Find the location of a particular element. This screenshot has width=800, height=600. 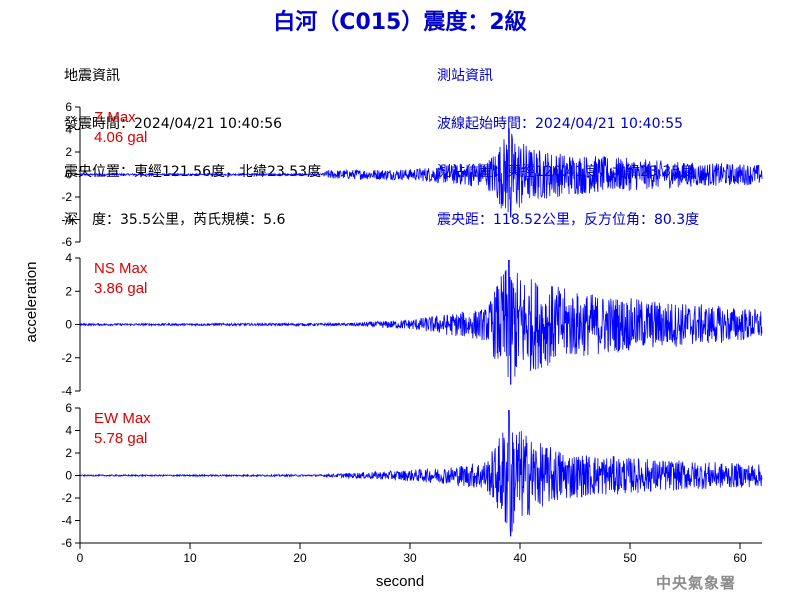

waveform-z is located at coordinates (421, 173).